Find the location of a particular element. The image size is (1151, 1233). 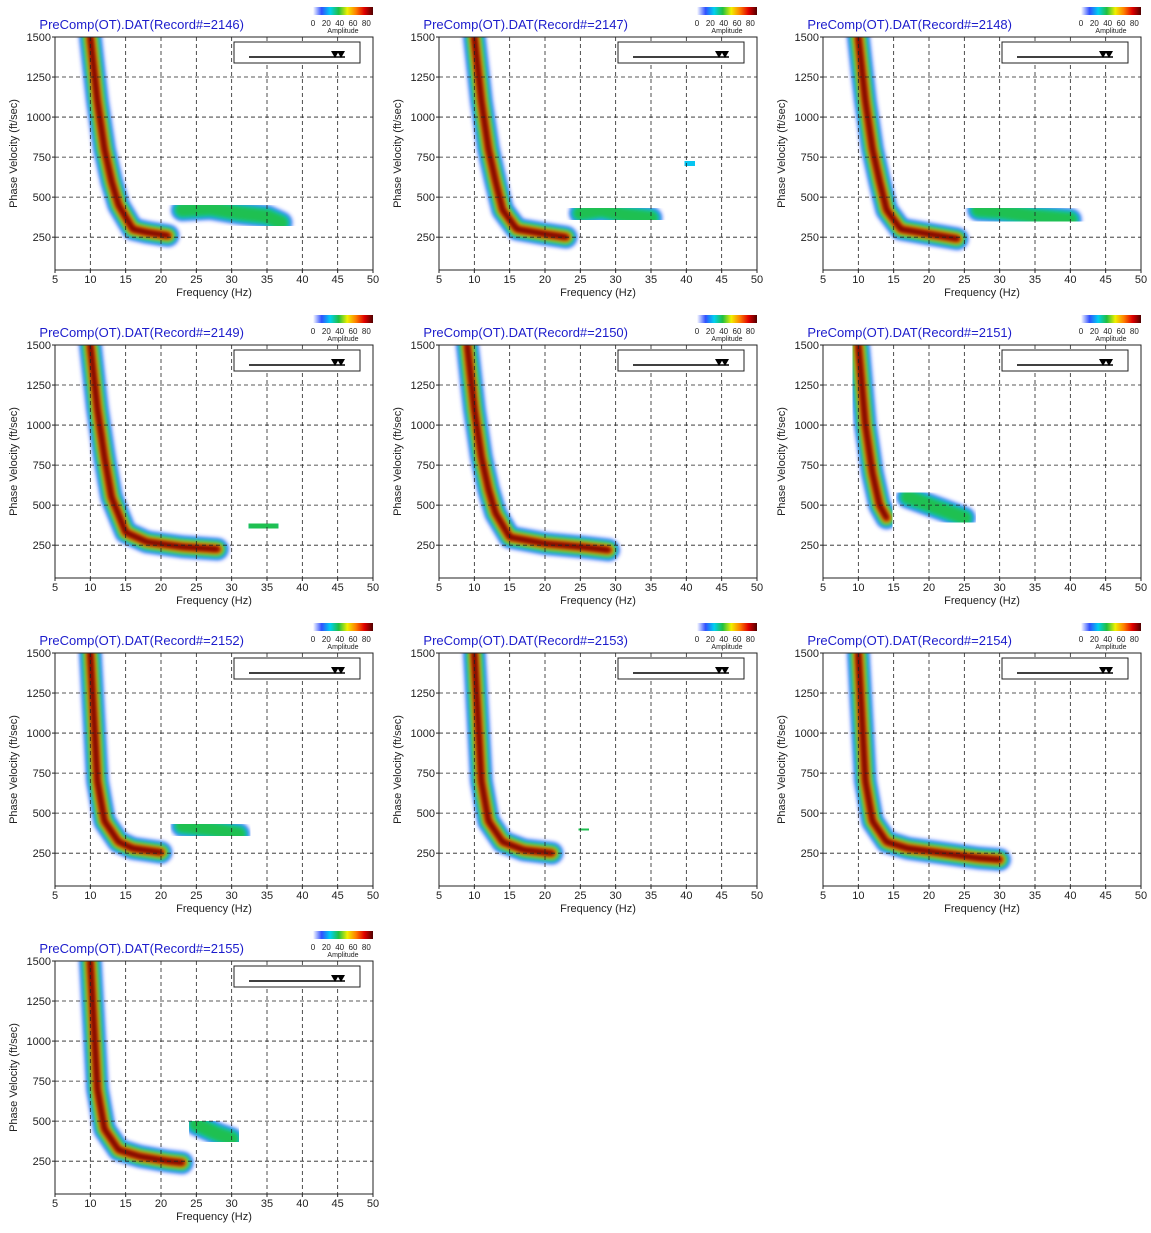

x-tick-label: 50 is located at coordinates (373, 1204).